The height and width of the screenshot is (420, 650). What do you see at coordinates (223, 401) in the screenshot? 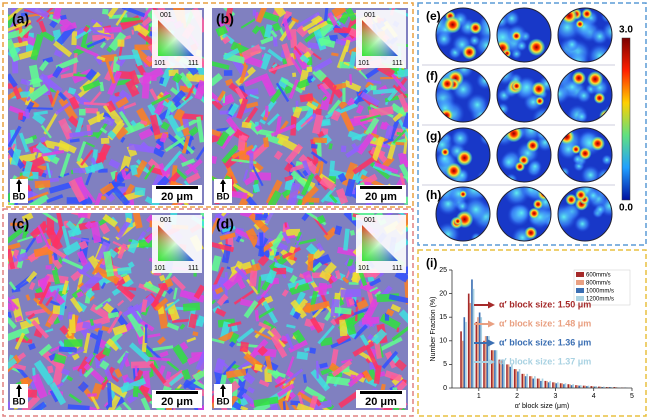
I see `direction-label: BD` at bounding box center [223, 401].